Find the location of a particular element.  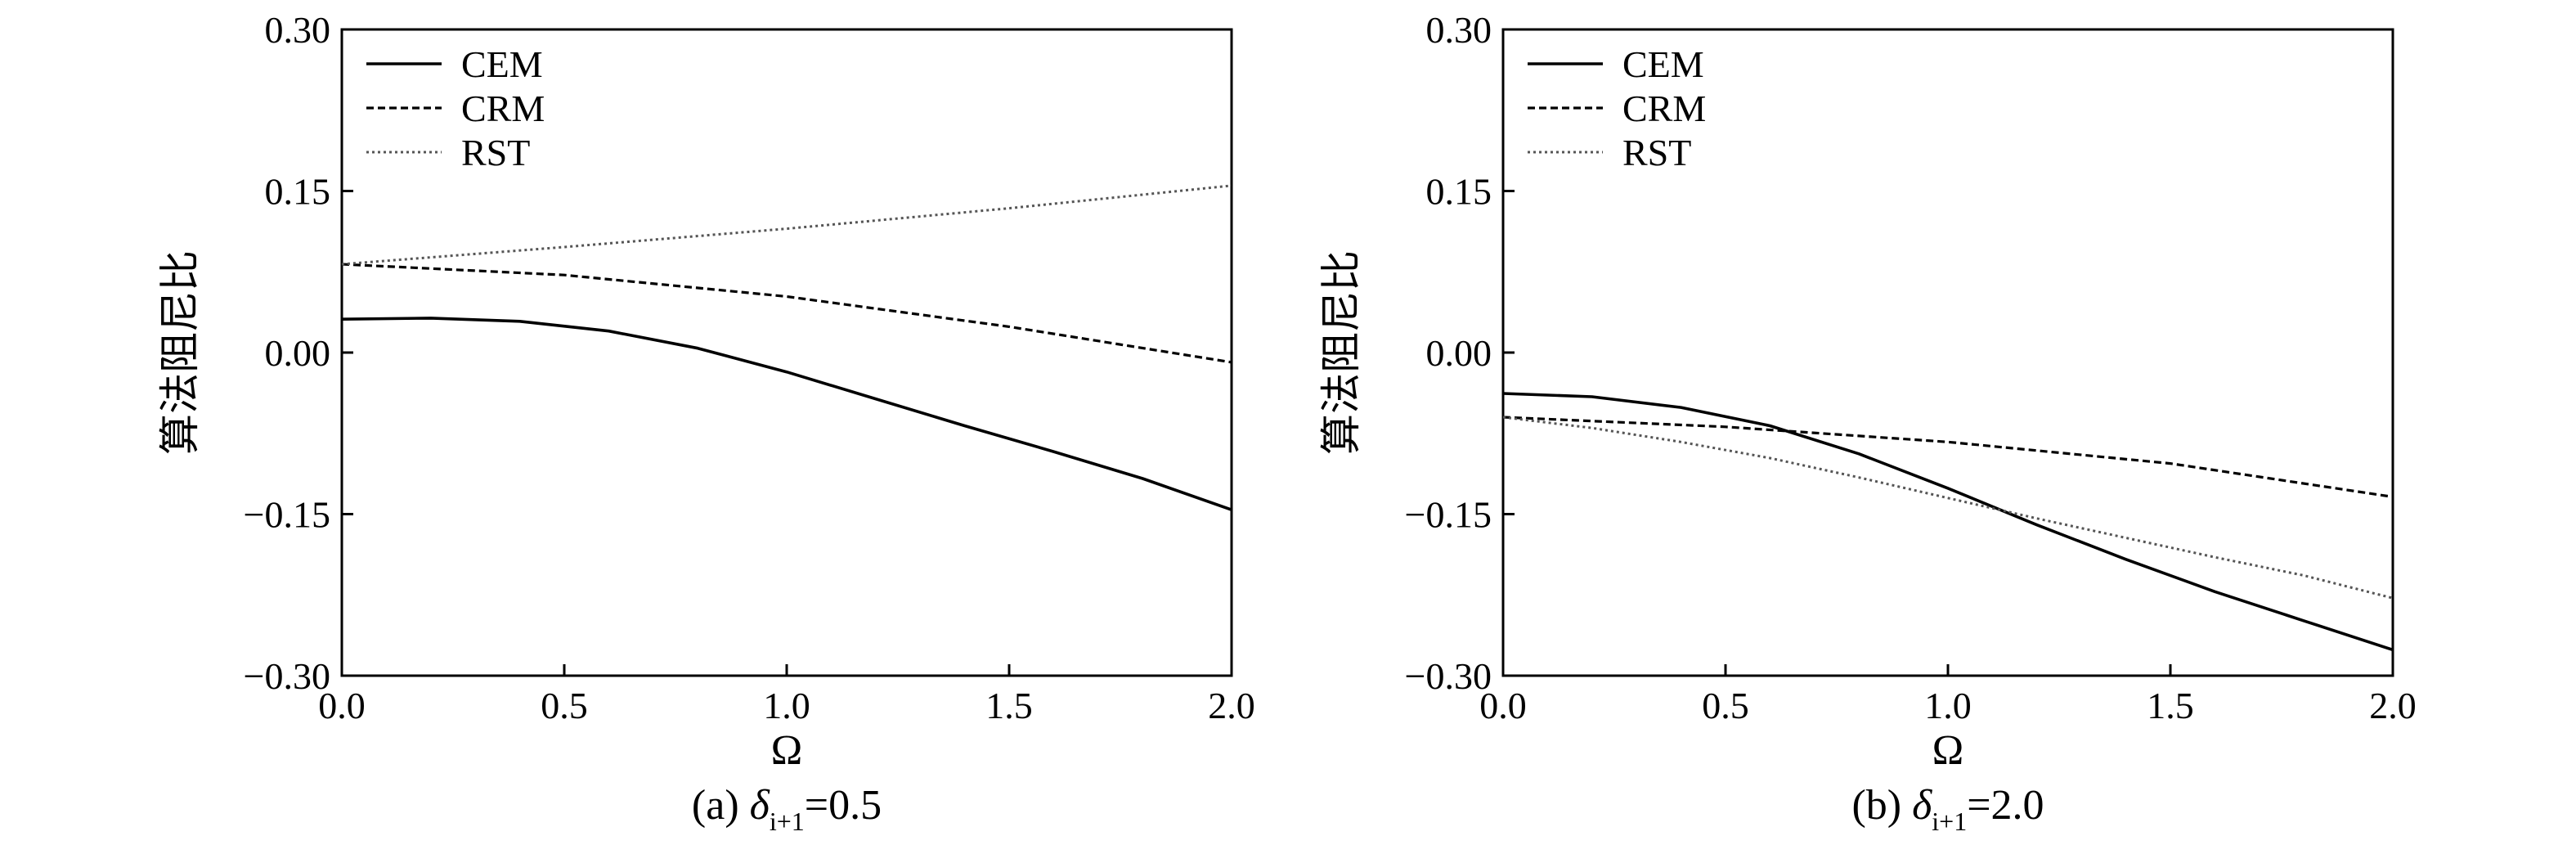

panel-caption: (b) δi+1=2.0 is located at coordinates (1947, 809).